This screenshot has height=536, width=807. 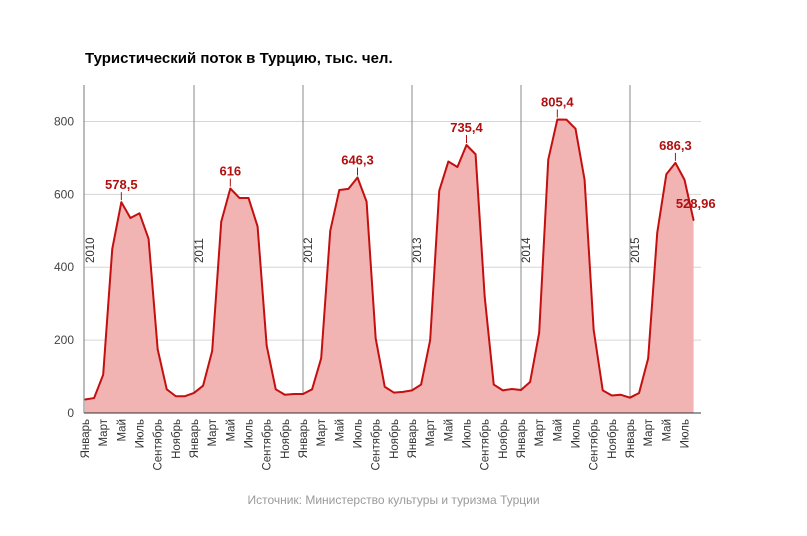 I want to click on peak-value-label: 735,4, so click(x=466, y=127).